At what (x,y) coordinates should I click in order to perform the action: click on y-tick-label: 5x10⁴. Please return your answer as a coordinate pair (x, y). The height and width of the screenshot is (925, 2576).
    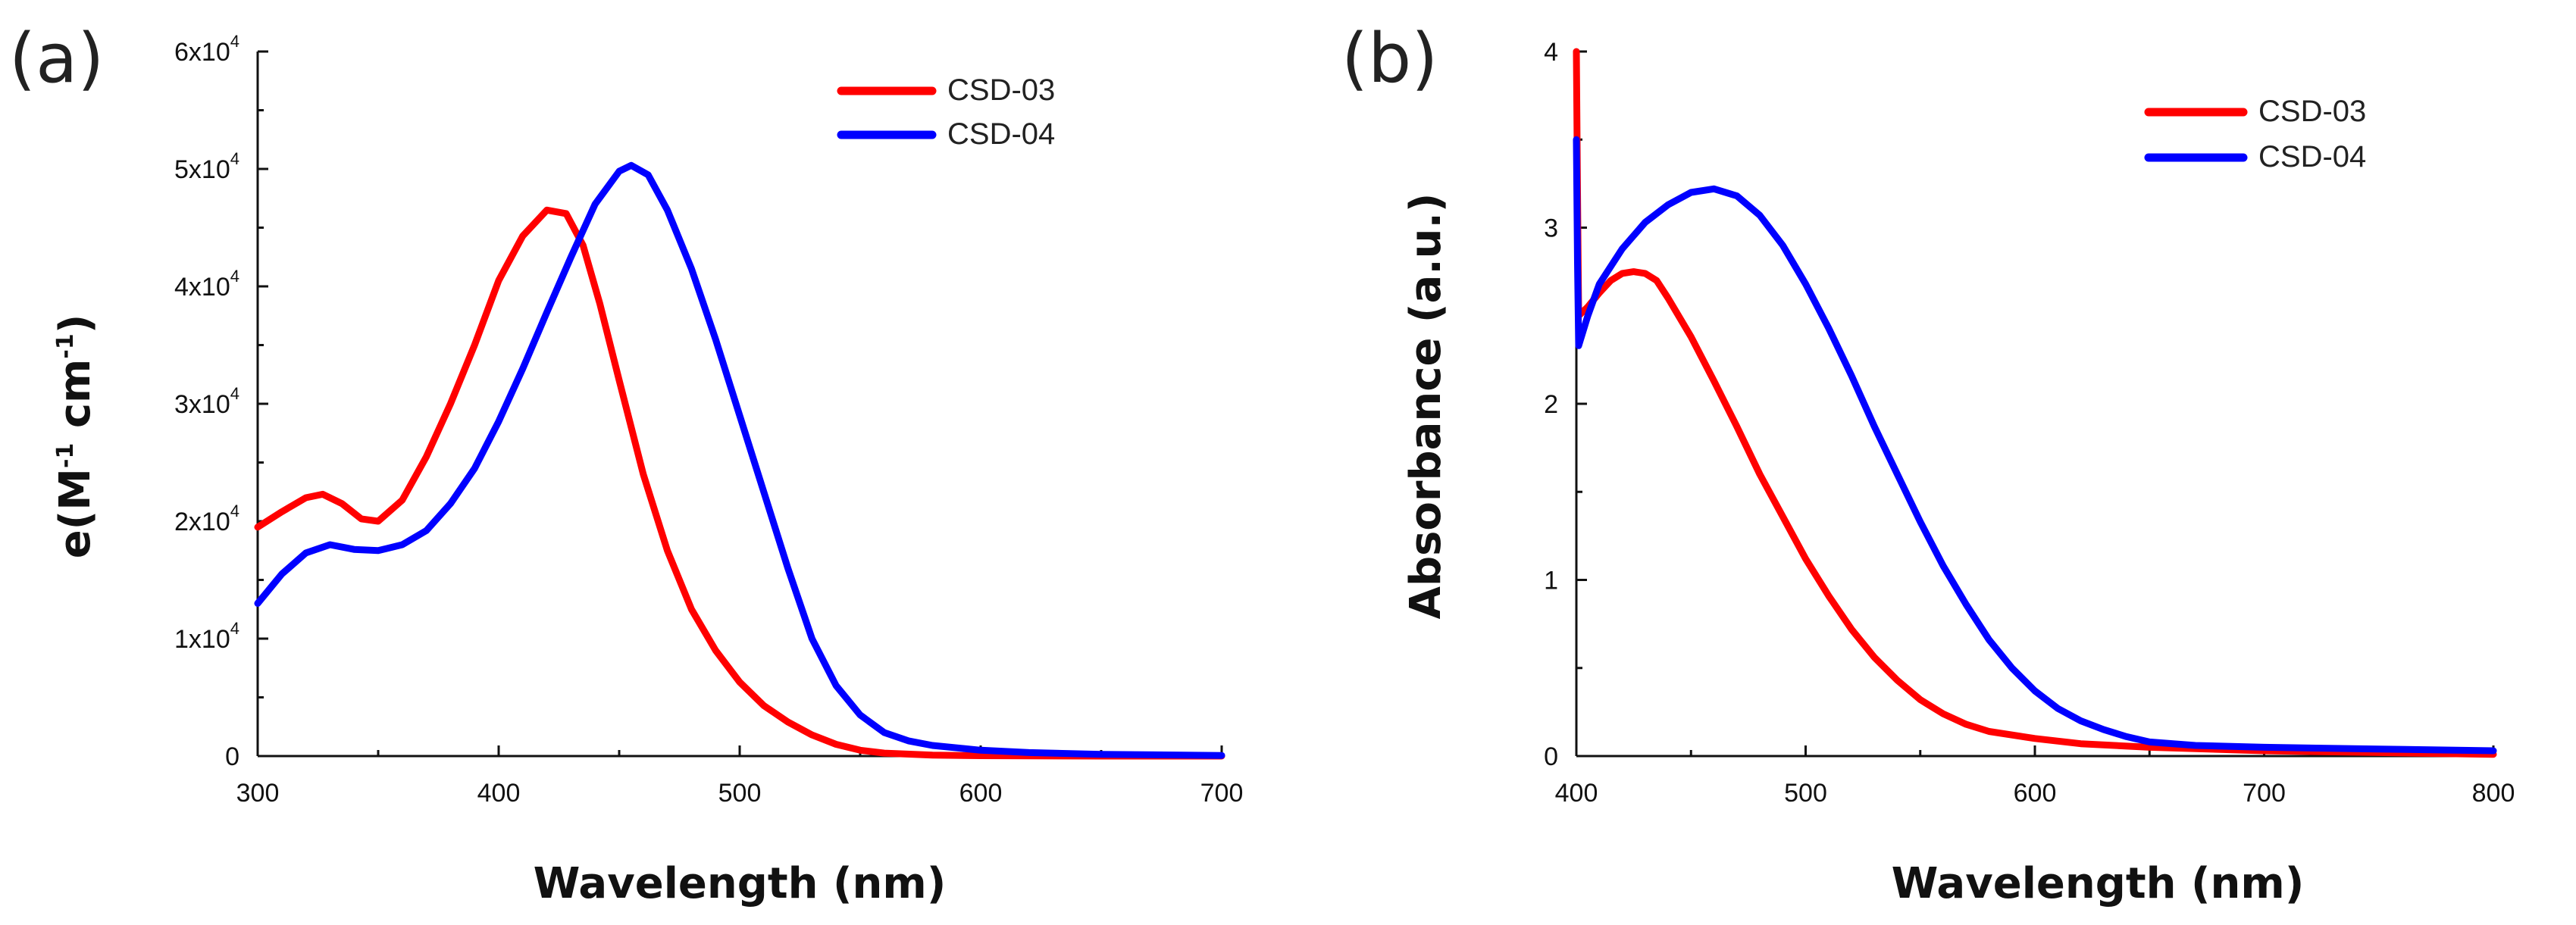
    Looking at the image, I should click on (207, 166).